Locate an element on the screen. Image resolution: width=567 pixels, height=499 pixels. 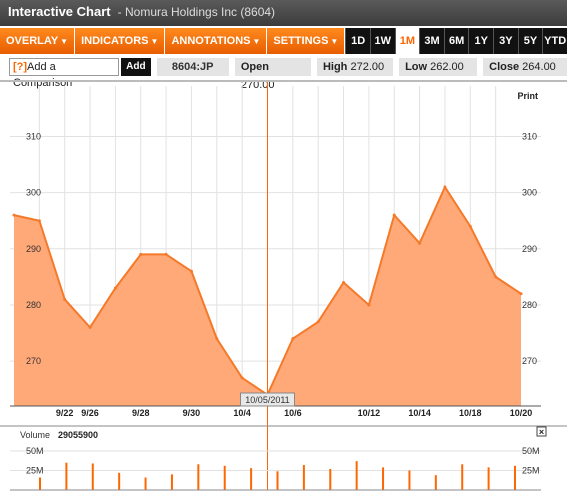
y-tick-label-left: 280 is located at coordinates (33, 305).